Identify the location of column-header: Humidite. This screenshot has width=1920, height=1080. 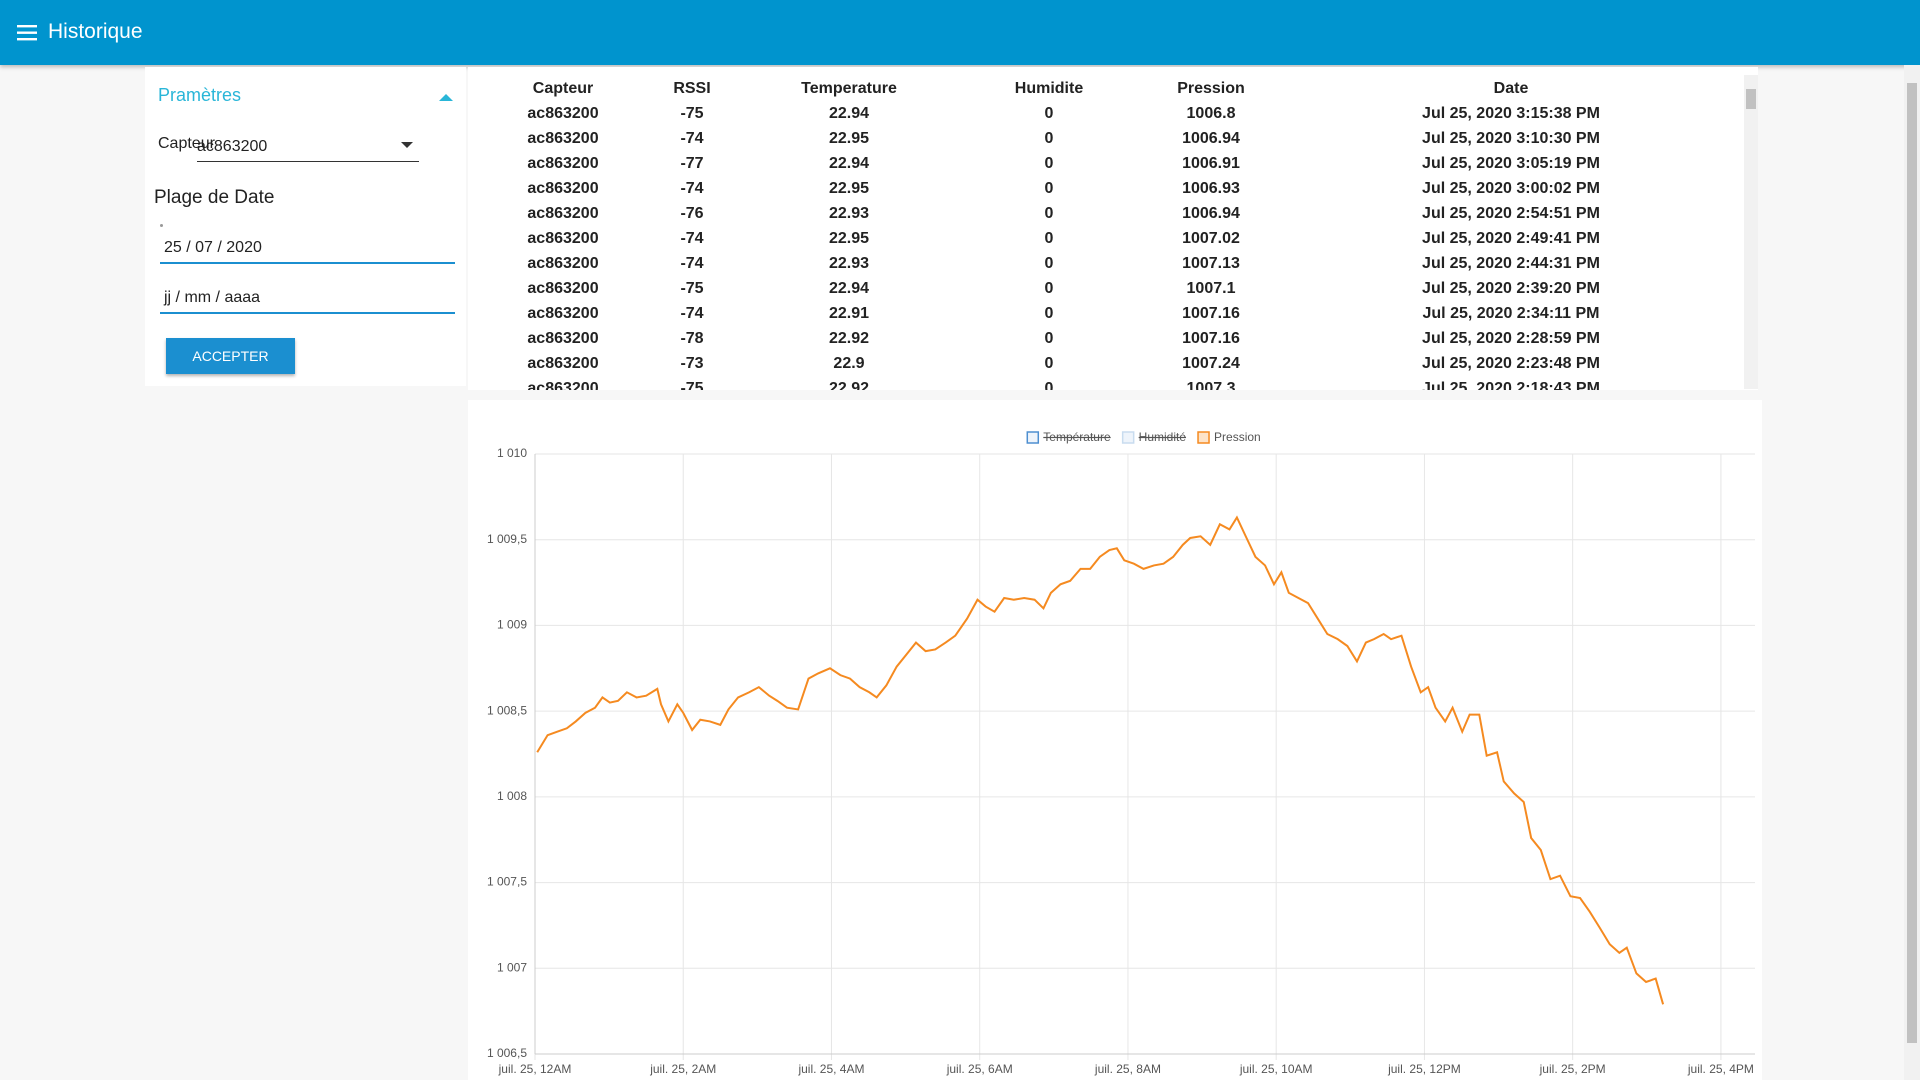
(1049, 88).